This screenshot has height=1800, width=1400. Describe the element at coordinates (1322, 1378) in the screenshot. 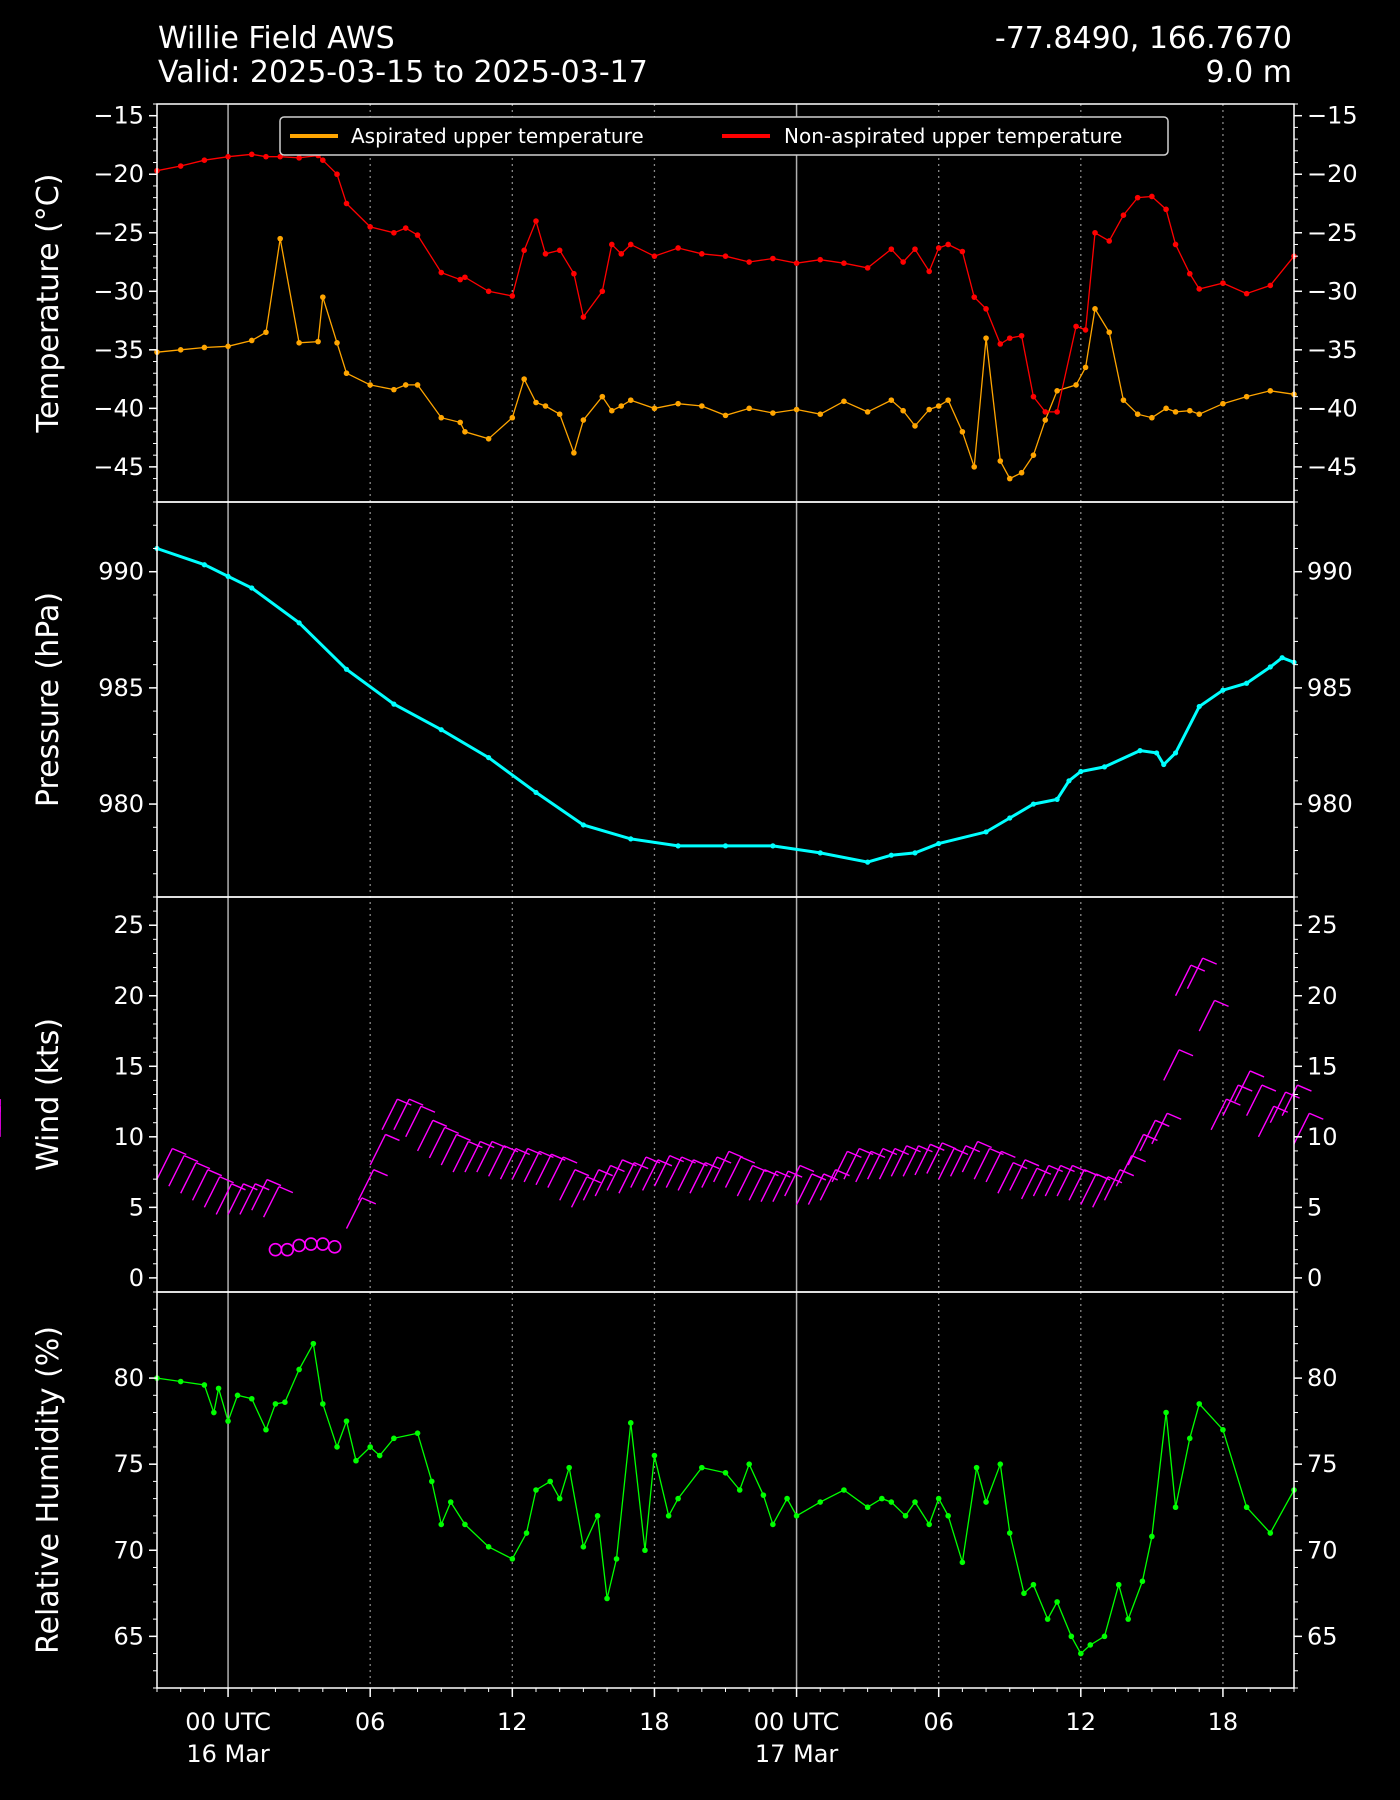

I see `ytick-label-right: 80` at that location.